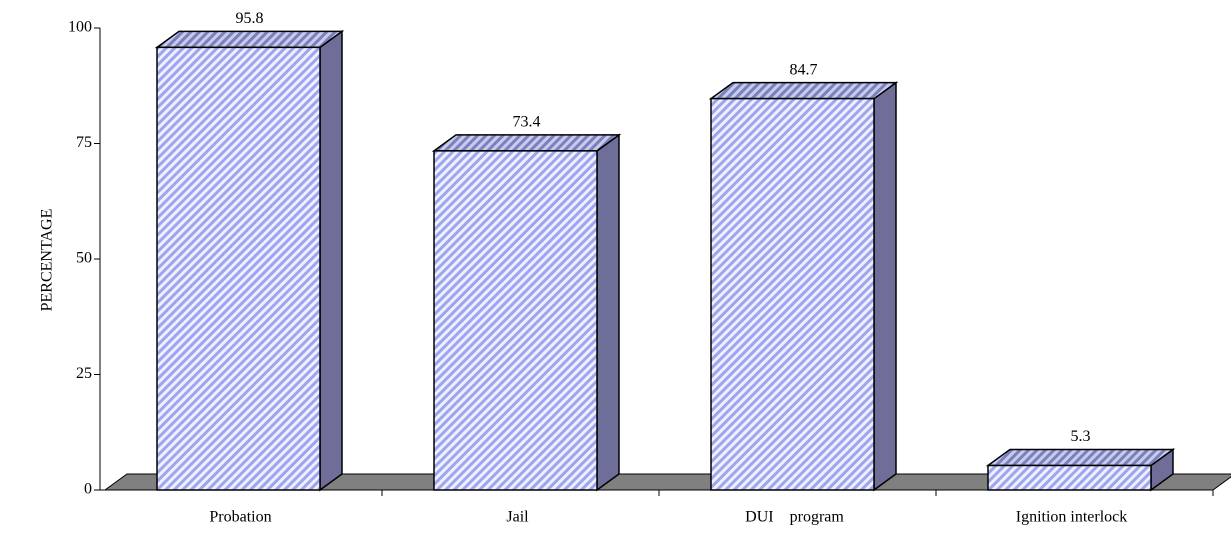 The height and width of the screenshot is (533, 1231). Describe the element at coordinates (804, 69) in the screenshot. I see `value-label: 84.7` at that location.